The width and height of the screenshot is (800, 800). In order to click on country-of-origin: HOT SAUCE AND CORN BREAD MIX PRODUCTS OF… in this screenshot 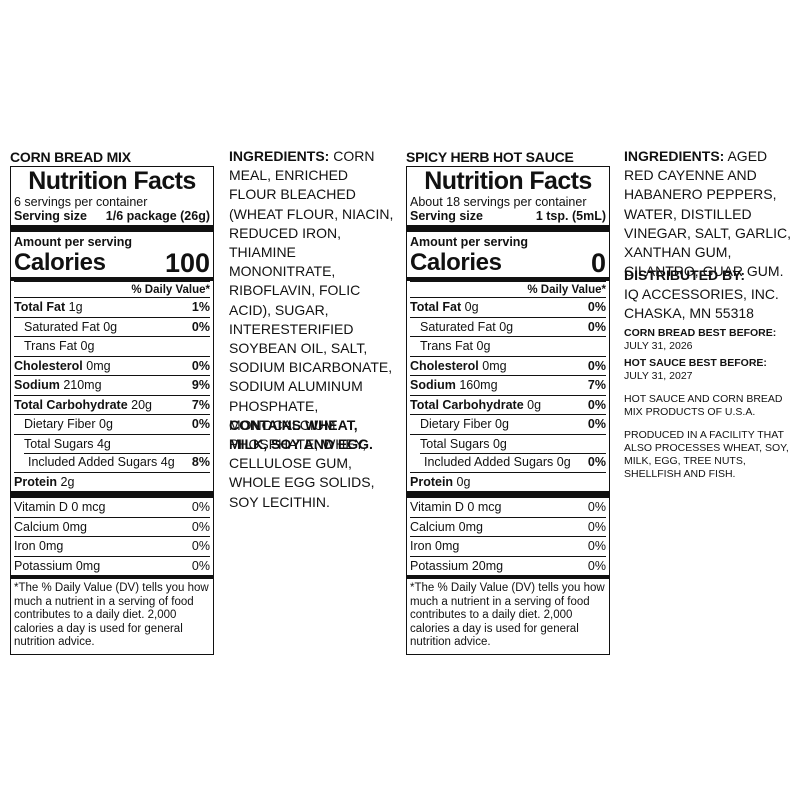, I will do `click(703, 405)`.